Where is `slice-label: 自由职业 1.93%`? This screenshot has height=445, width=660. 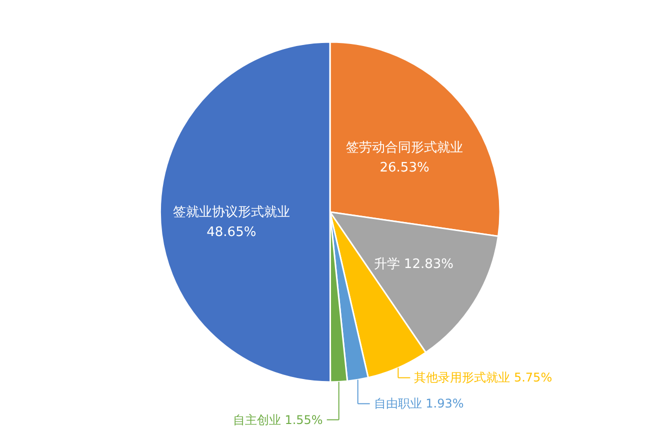 slice-label: 自由职业 1.93% is located at coordinates (419, 403).